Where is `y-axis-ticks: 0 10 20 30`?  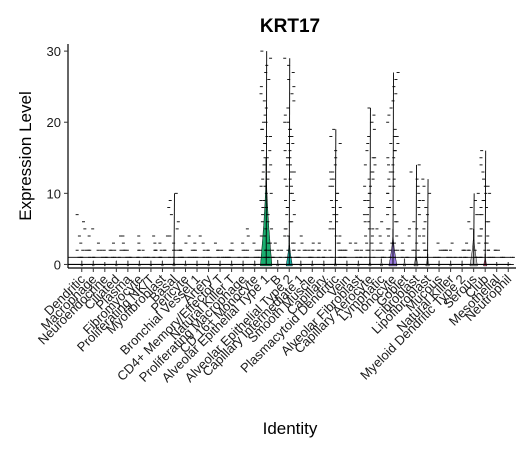 y-axis-ticks: 0 10 20 30 is located at coordinates (57, 158).